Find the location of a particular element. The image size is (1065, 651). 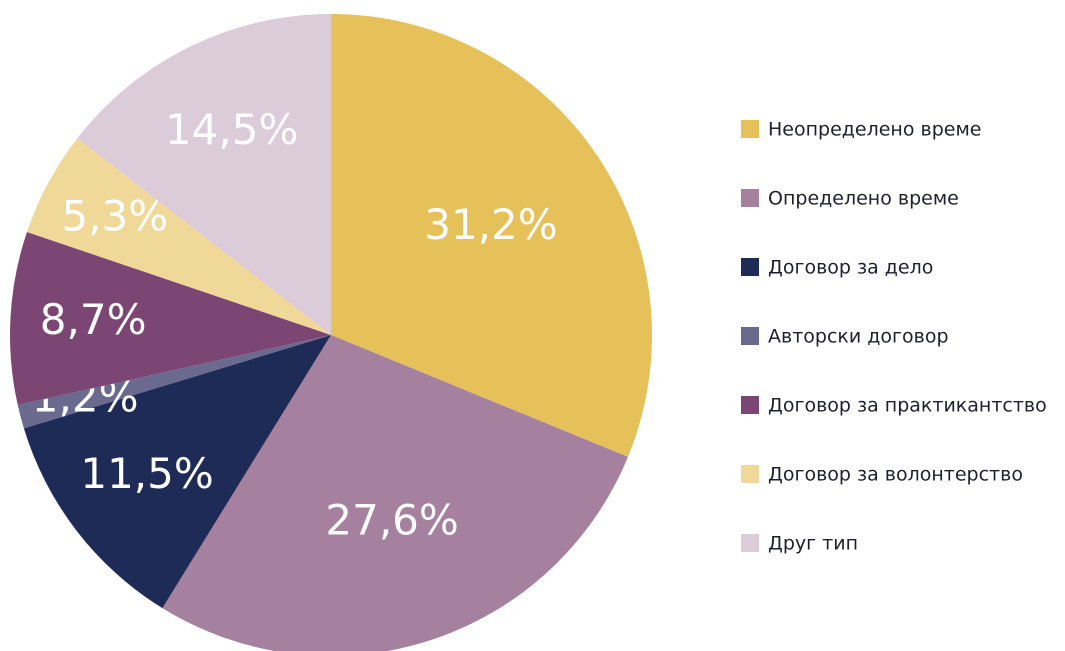

legend-label: Авторски договор is located at coordinates (858, 337).